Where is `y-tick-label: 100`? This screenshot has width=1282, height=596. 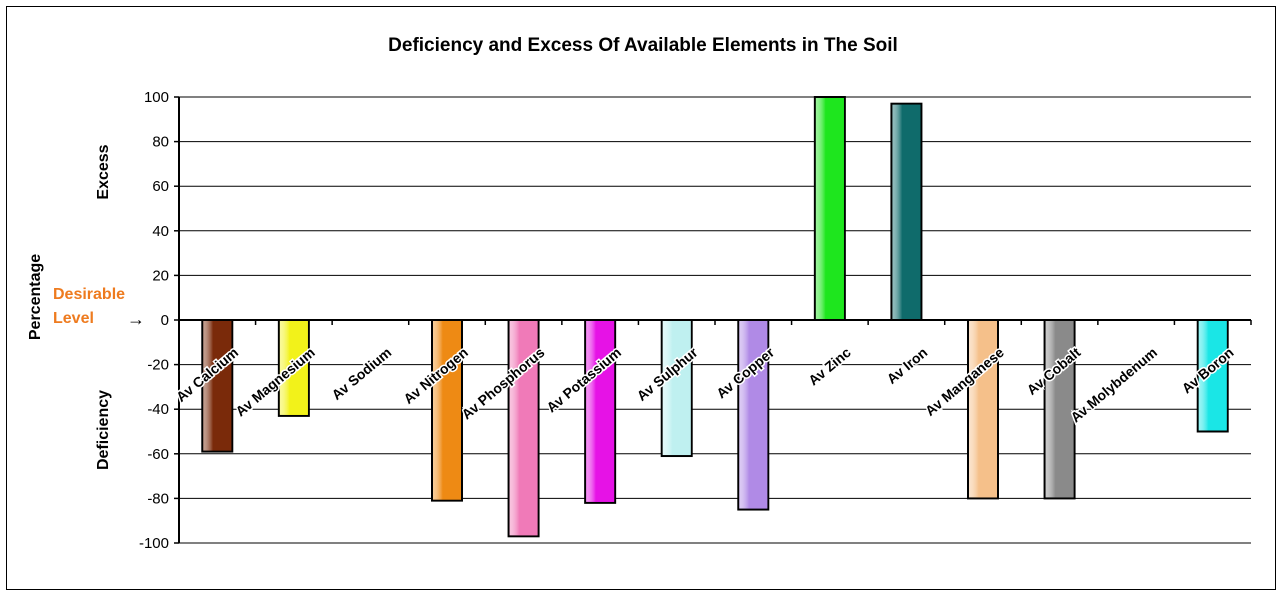
y-tick-label: 100 is located at coordinates (156, 97).